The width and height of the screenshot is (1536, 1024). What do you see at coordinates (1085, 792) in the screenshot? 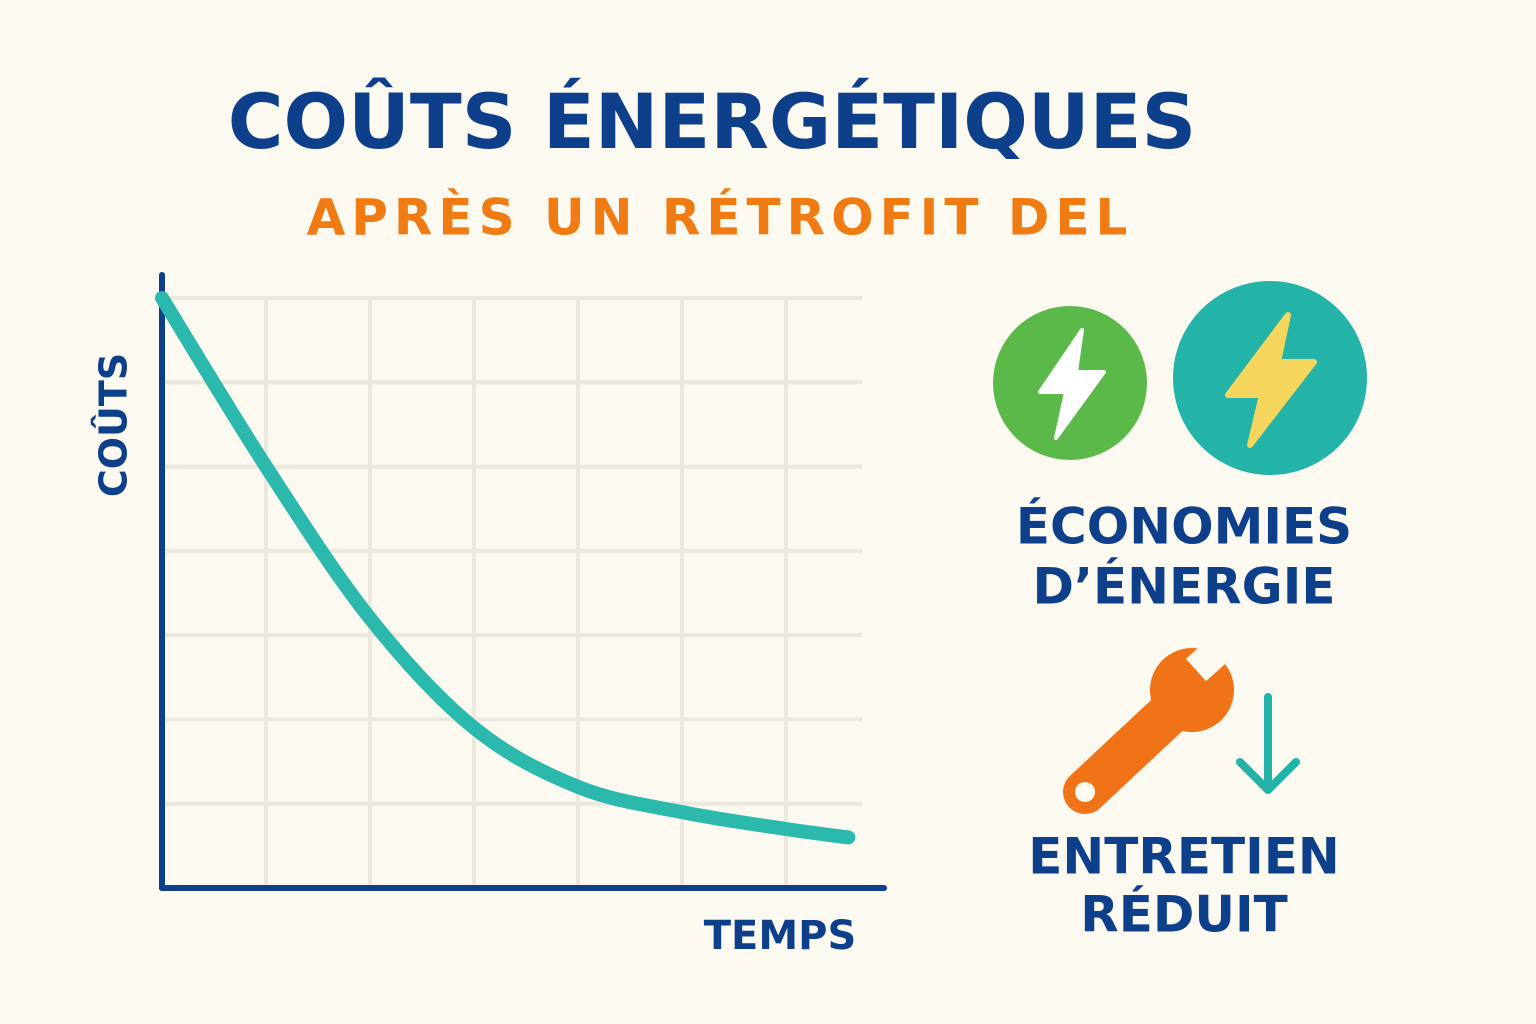
I see `wrench-hole` at bounding box center [1085, 792].